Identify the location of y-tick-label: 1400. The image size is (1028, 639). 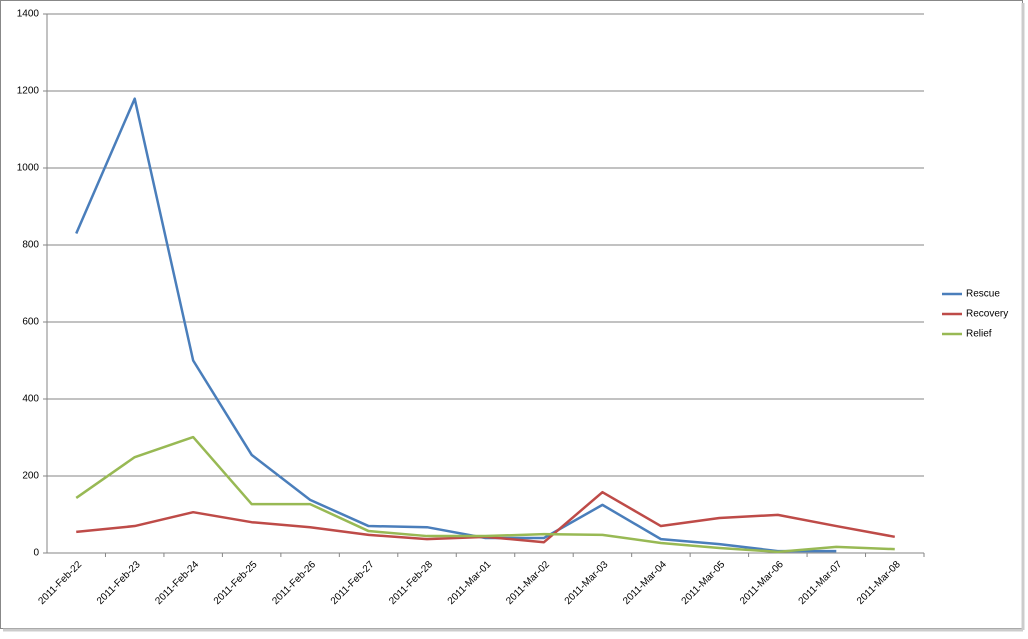
(28, 14).